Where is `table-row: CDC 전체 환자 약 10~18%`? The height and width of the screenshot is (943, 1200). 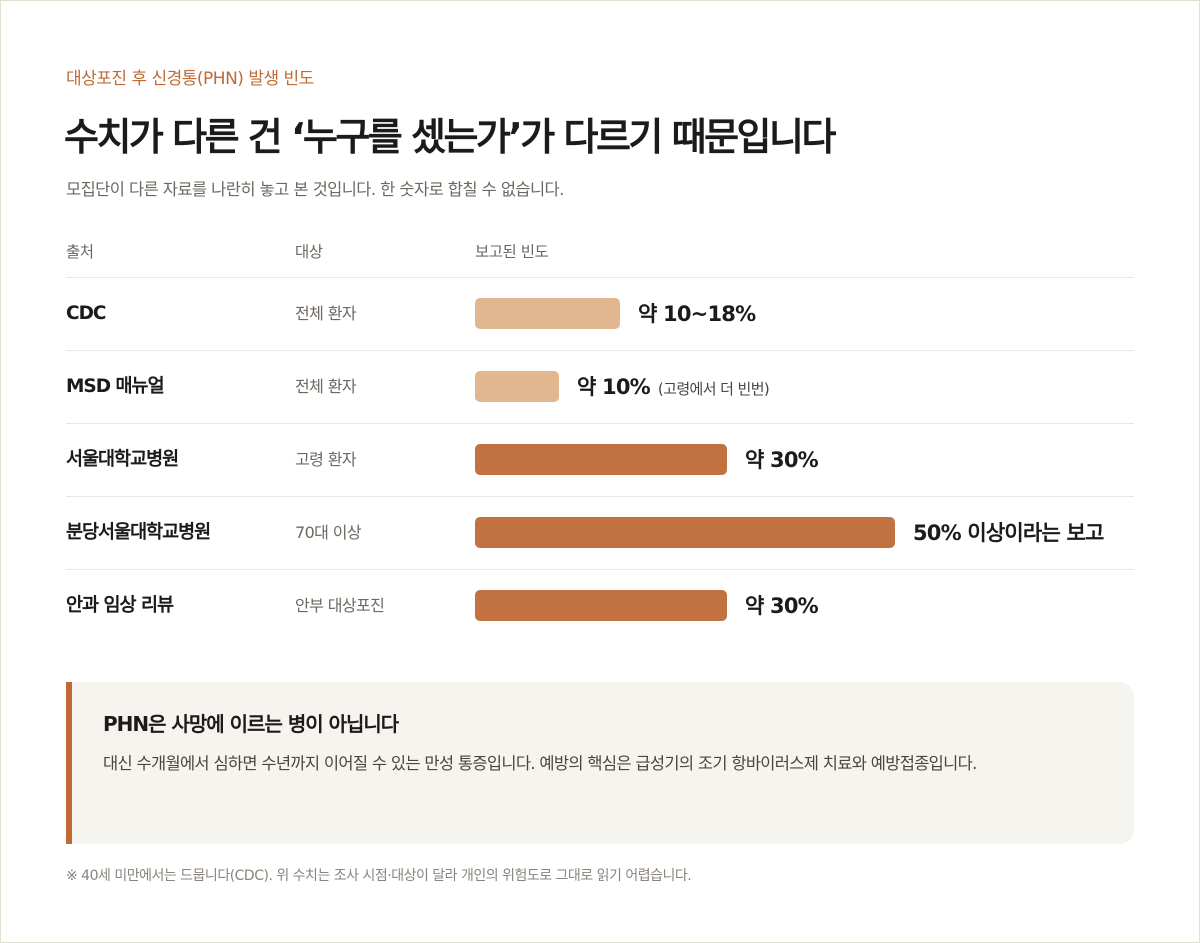
table-row: CDC 전체 환자 약 10~18% is located at coordinates (600, 314).